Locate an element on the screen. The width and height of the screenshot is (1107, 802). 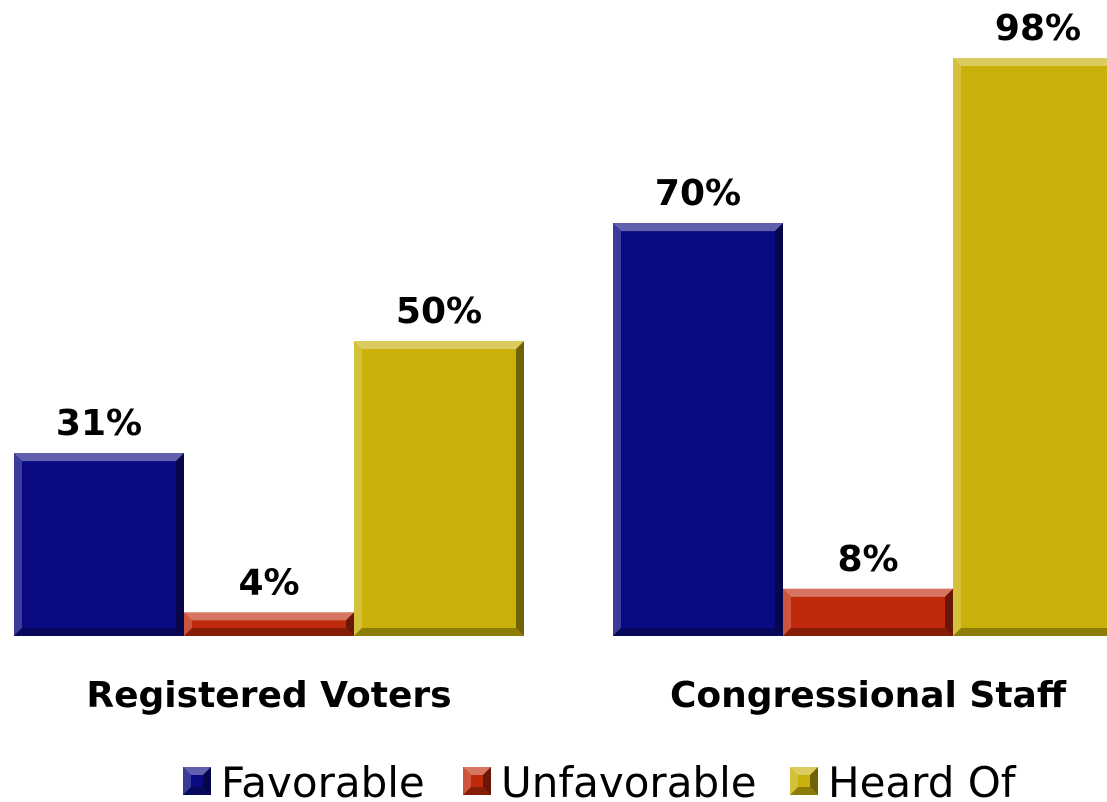
legend-item-heard-of: Heard Of is located at coordinates (903, 780).